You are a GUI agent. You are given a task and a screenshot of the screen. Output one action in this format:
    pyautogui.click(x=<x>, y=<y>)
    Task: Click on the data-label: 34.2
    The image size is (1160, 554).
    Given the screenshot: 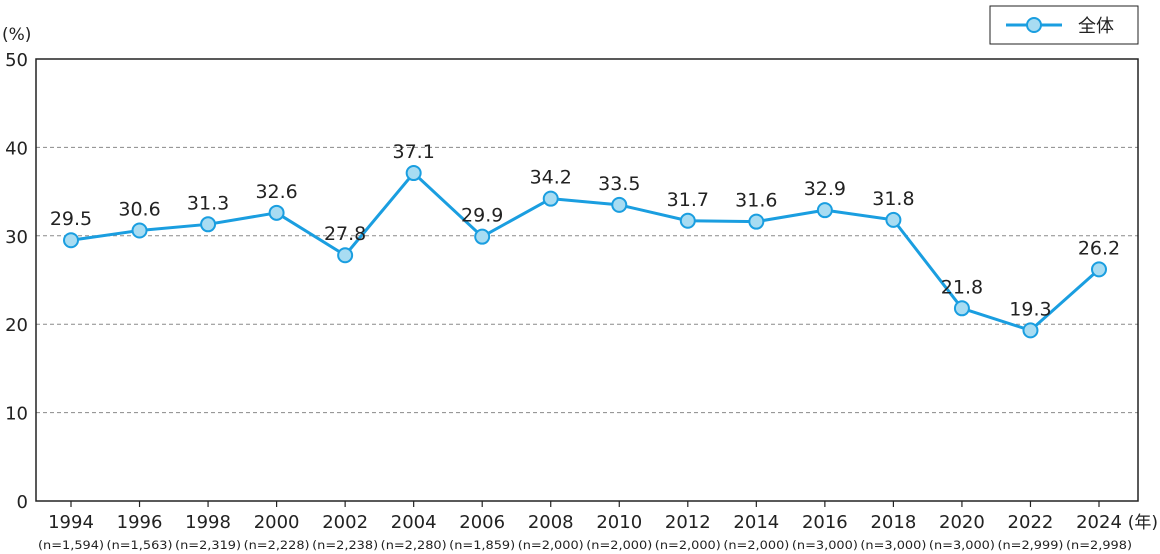 What is the action you would take?
    pyautogui.click(x=551, y=178)
    